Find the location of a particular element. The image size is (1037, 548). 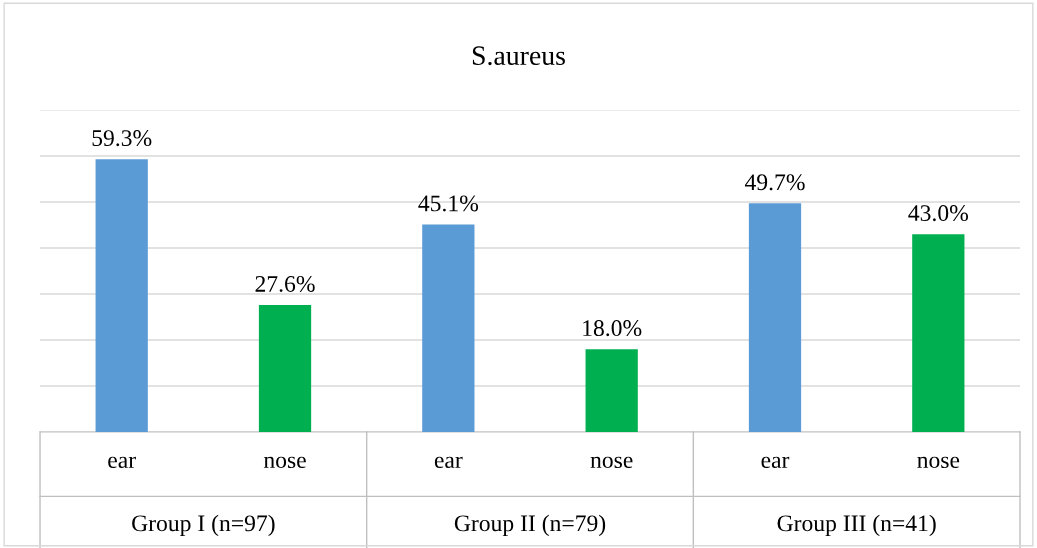

data-label: 43.0% is located at coordinates (938, 213).